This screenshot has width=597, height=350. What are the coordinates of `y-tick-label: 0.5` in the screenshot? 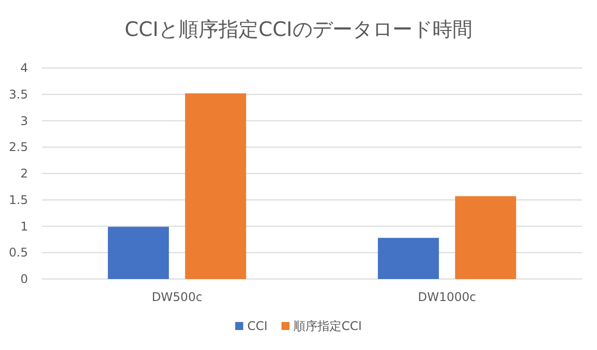 It's located at (18, 253).